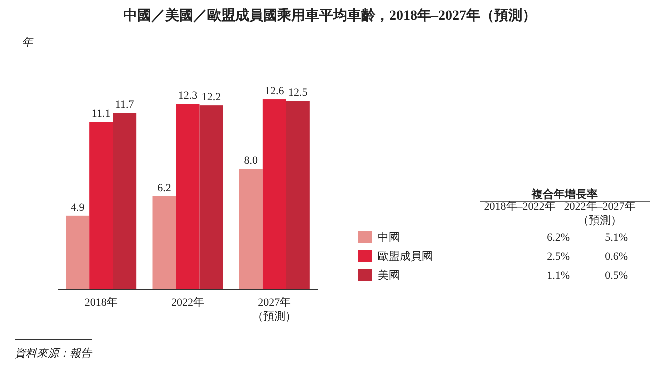 This screenshot has height=372, width=660. Describe the element at coordinates (78, 208) in the screenshot. I see `data-label: 4.9` at that location.